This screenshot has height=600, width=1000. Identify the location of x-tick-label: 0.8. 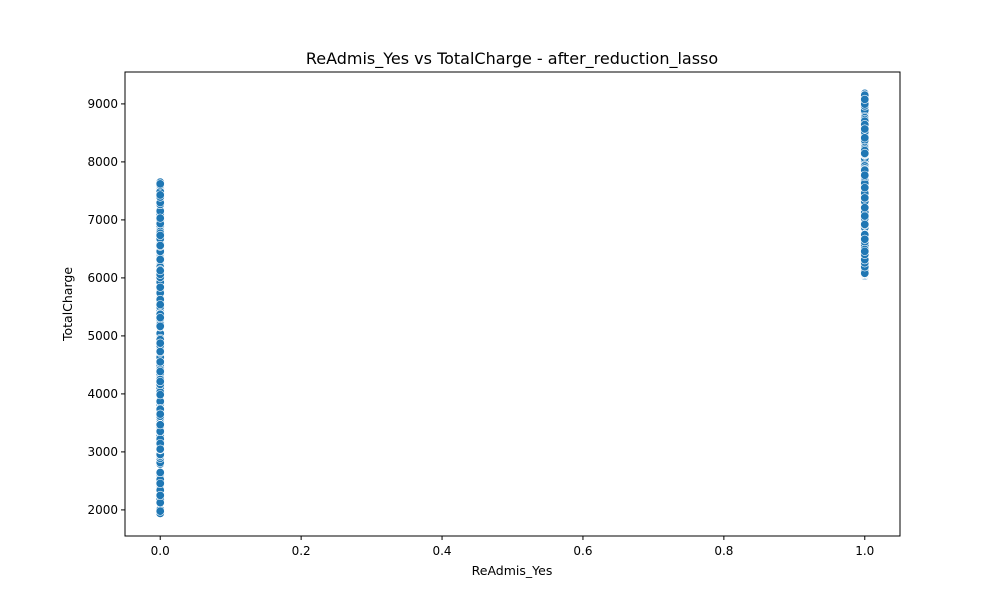
(723, 551).